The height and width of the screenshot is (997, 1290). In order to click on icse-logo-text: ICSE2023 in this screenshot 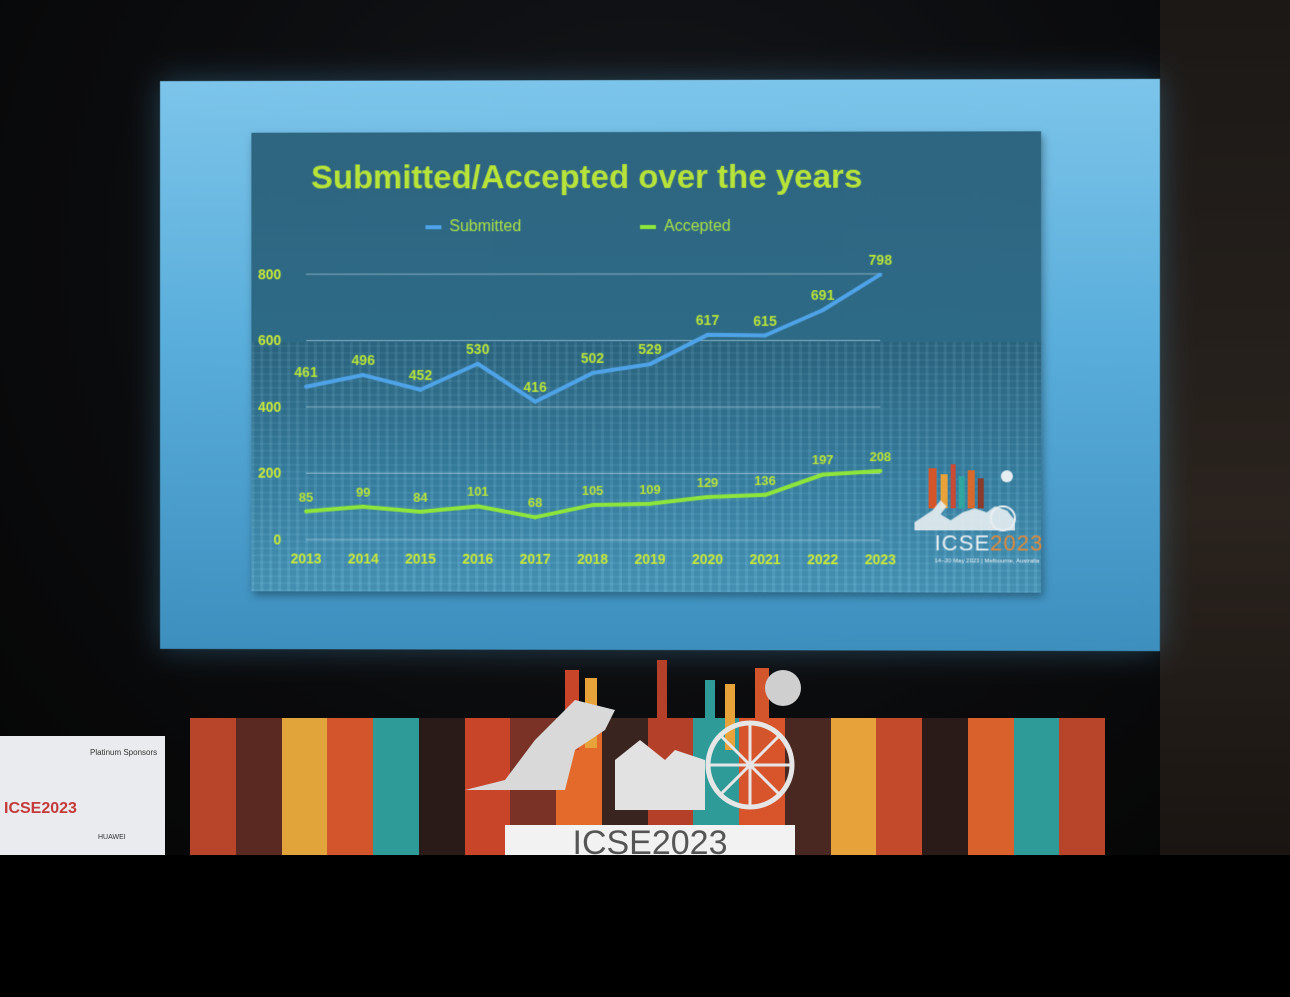, I will do `click(989, 543)`.